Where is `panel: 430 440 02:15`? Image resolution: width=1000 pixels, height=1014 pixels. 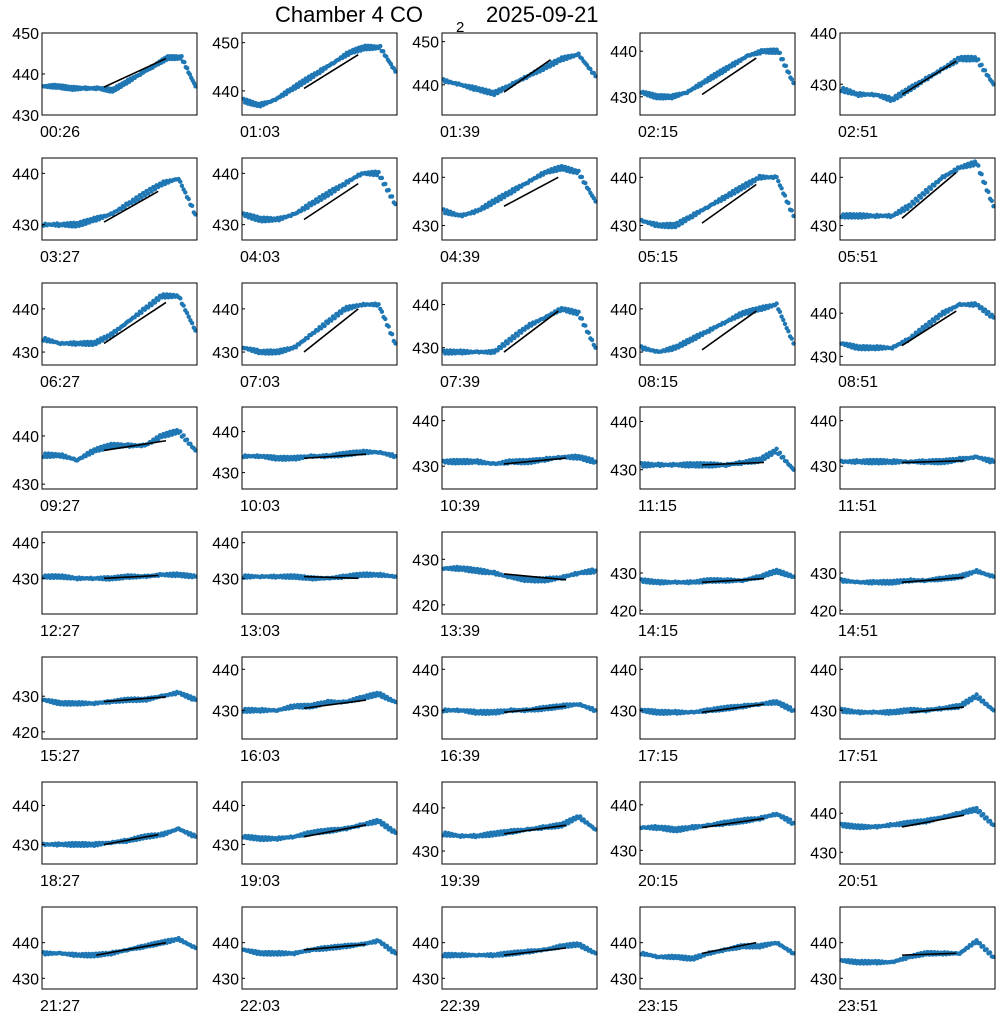
panel: 430 440 02:15 is located at coordinates (703, 86).